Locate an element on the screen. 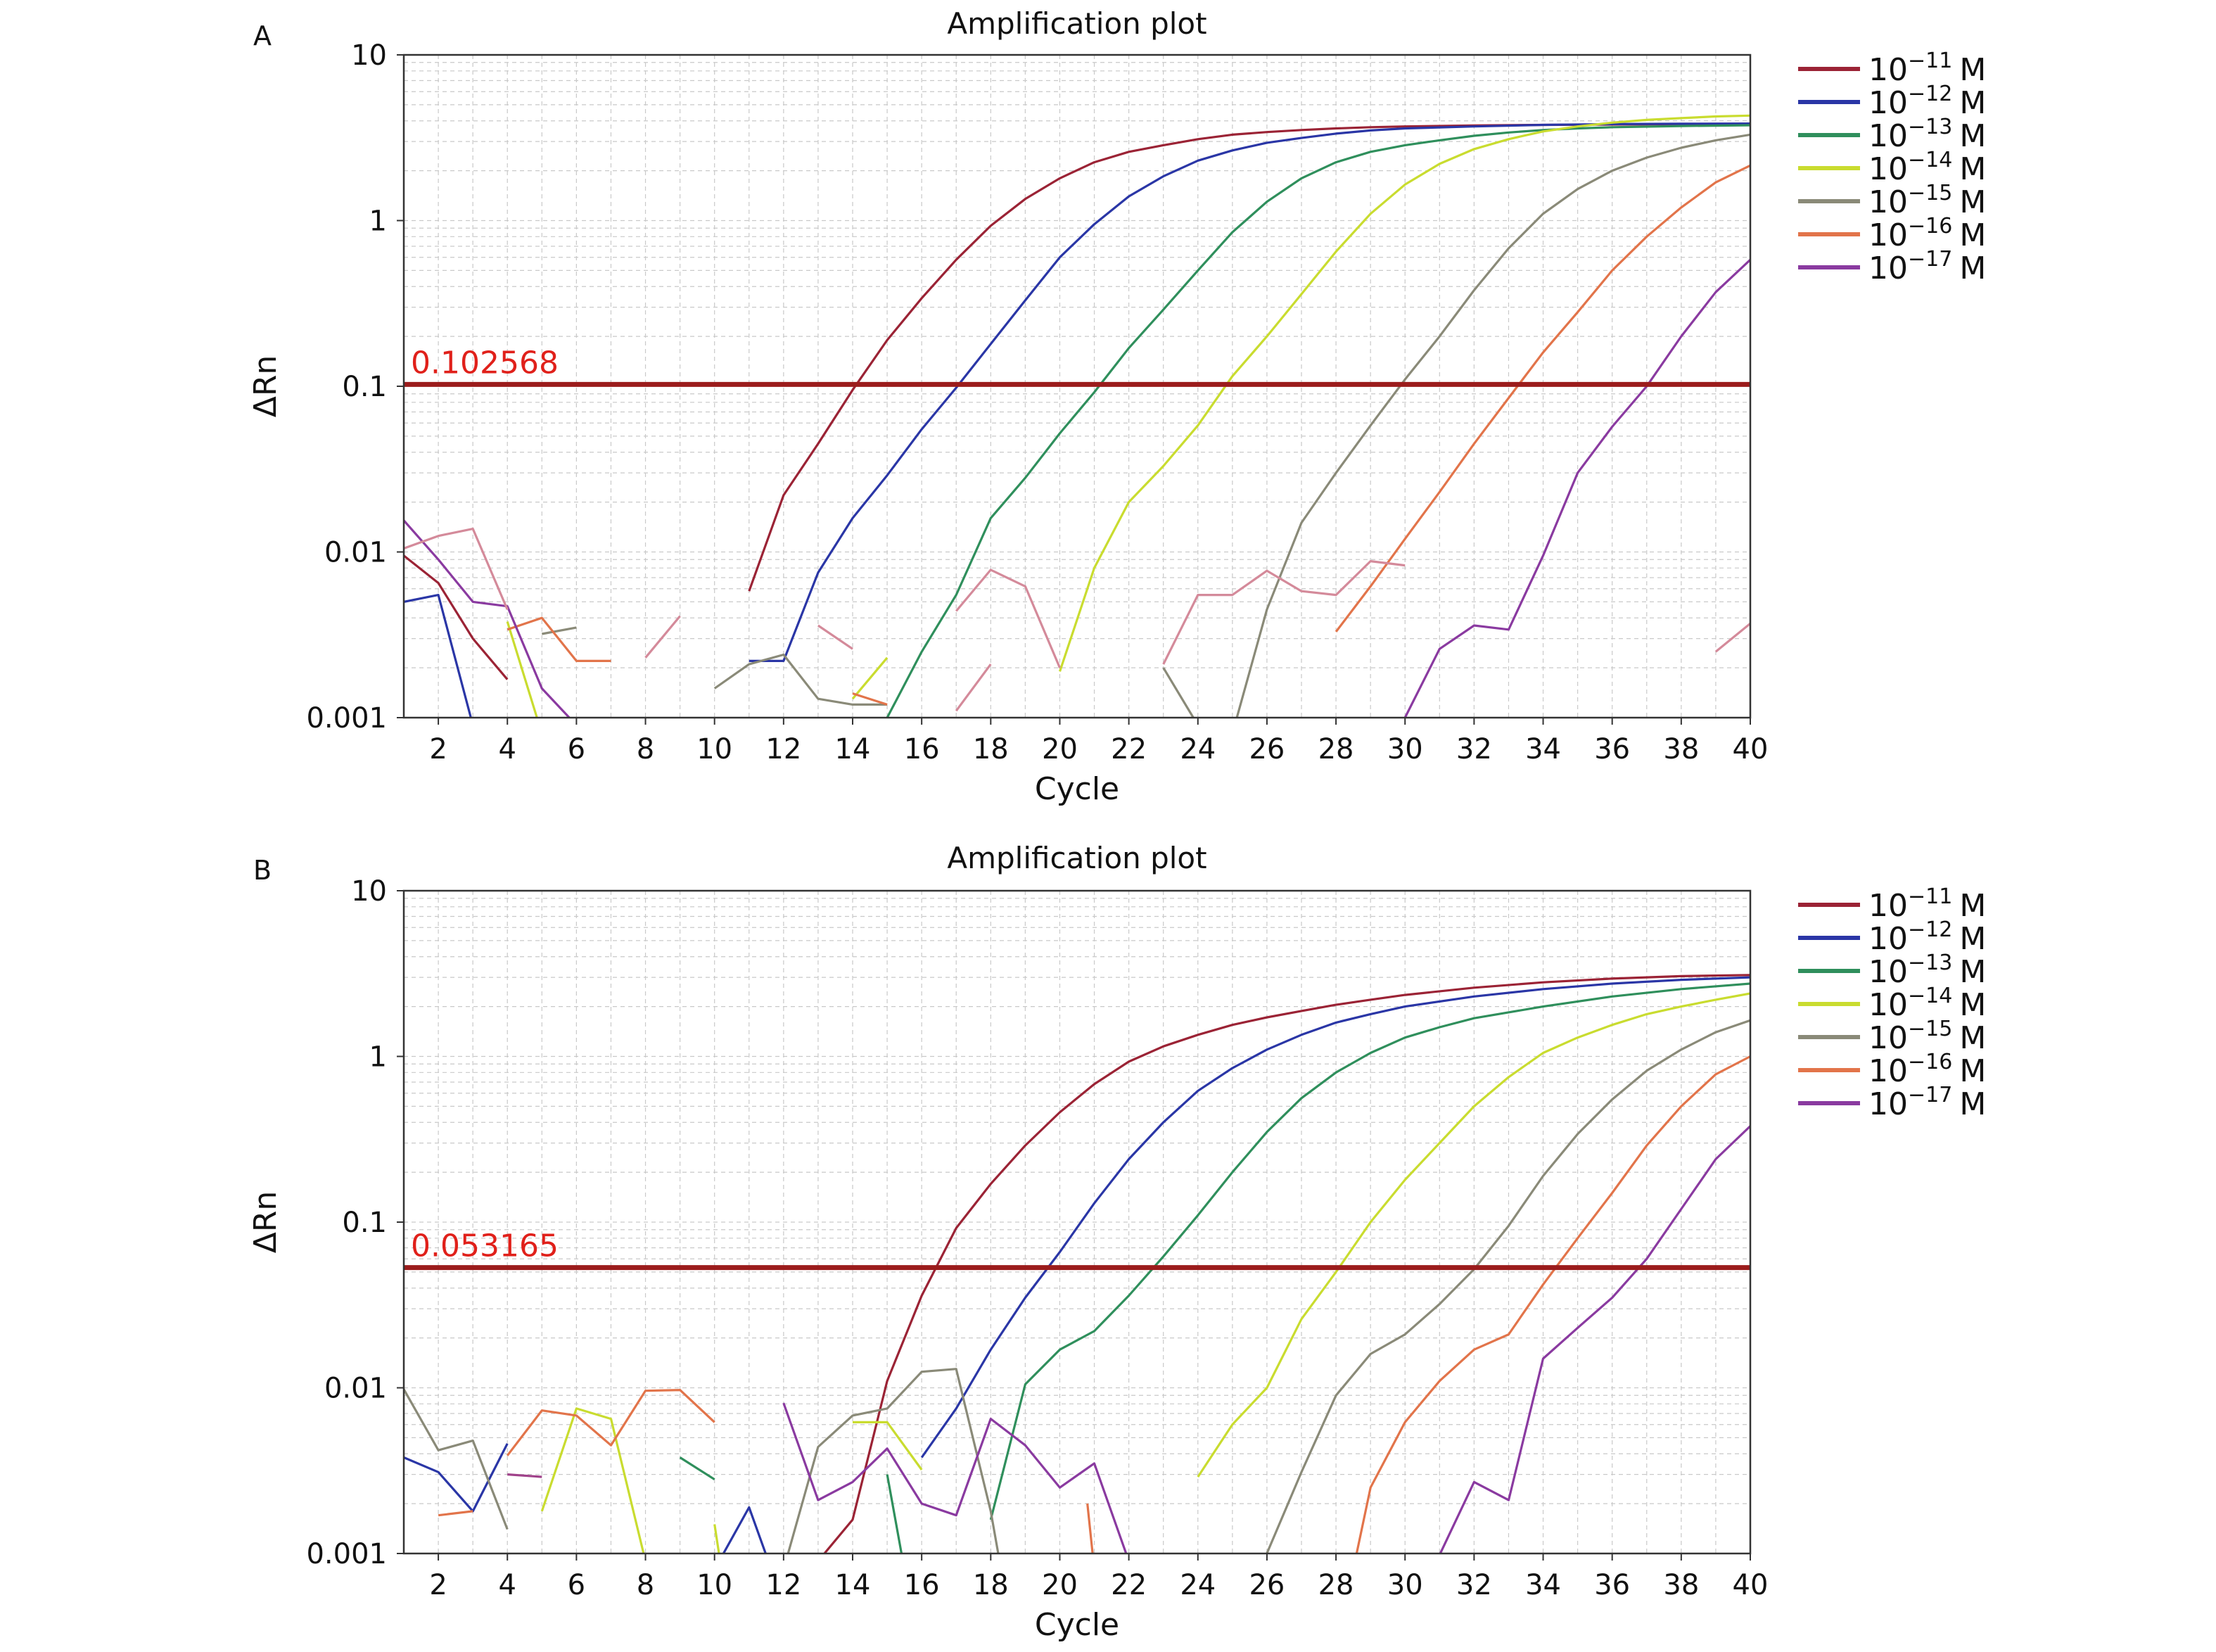  x-tick-label: 8 is located at coordinates (645, 1585).